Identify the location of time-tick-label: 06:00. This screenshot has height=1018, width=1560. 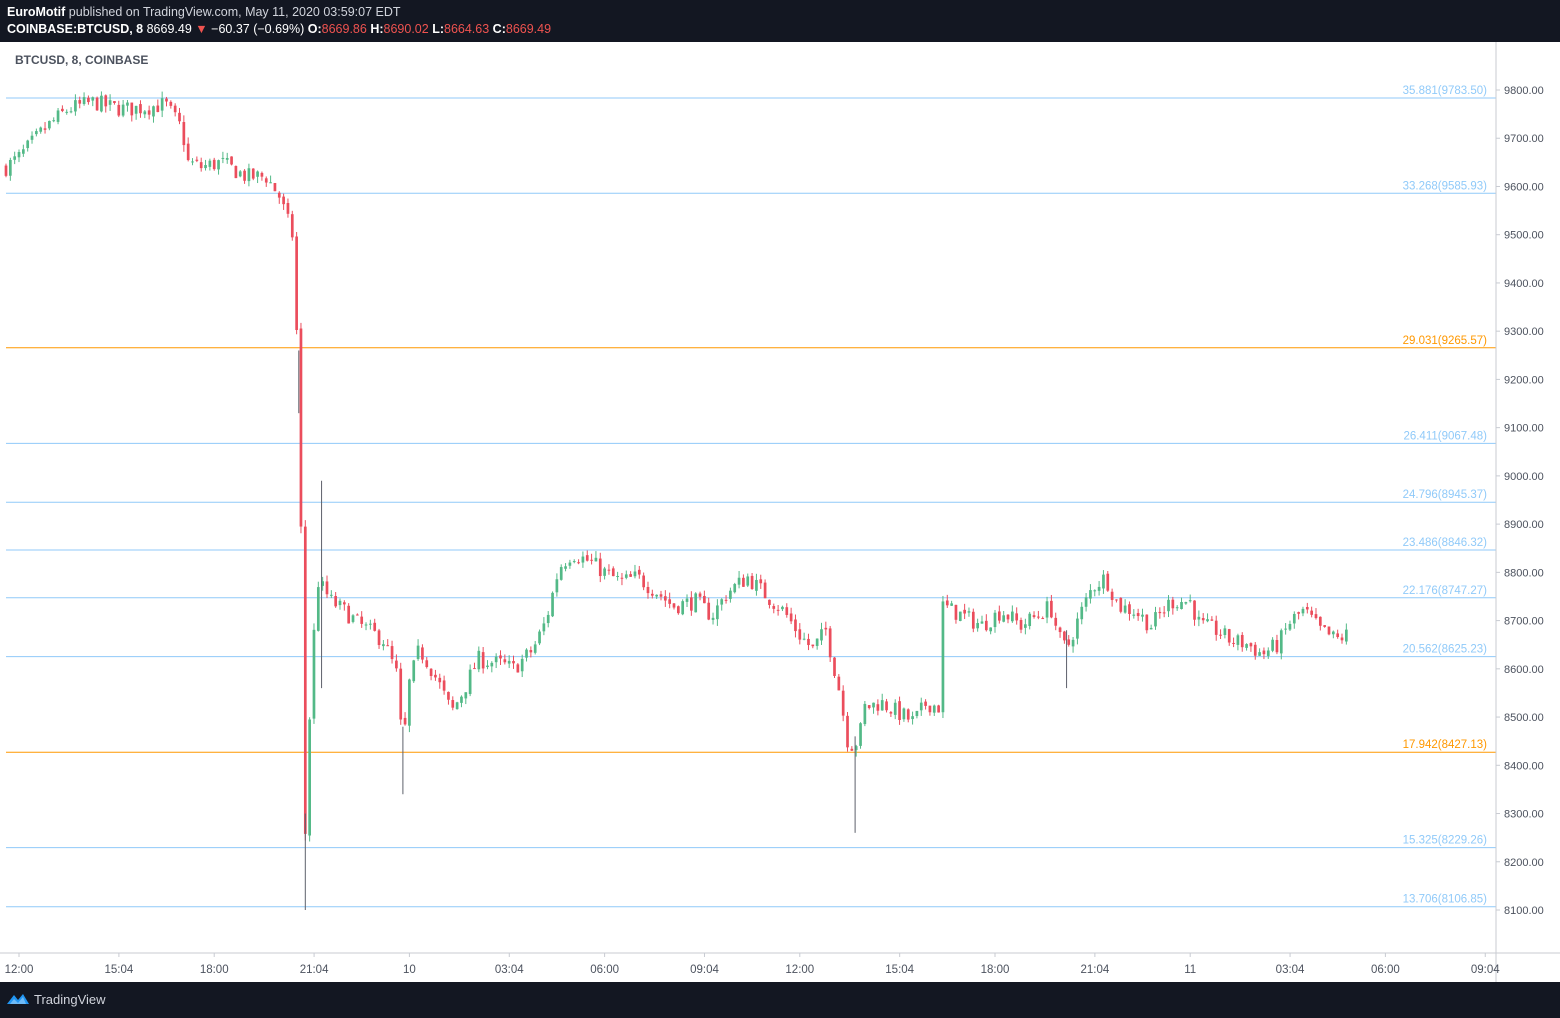
(604, 970).